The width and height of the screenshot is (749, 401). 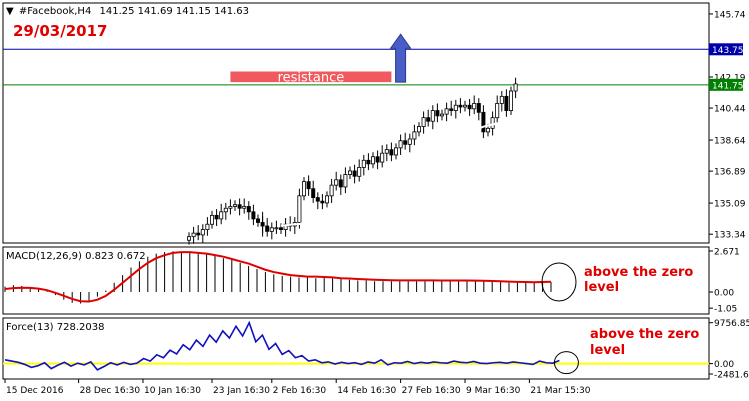 I want to click on price-tick-label: 133.34, so click(x=730, y=236).